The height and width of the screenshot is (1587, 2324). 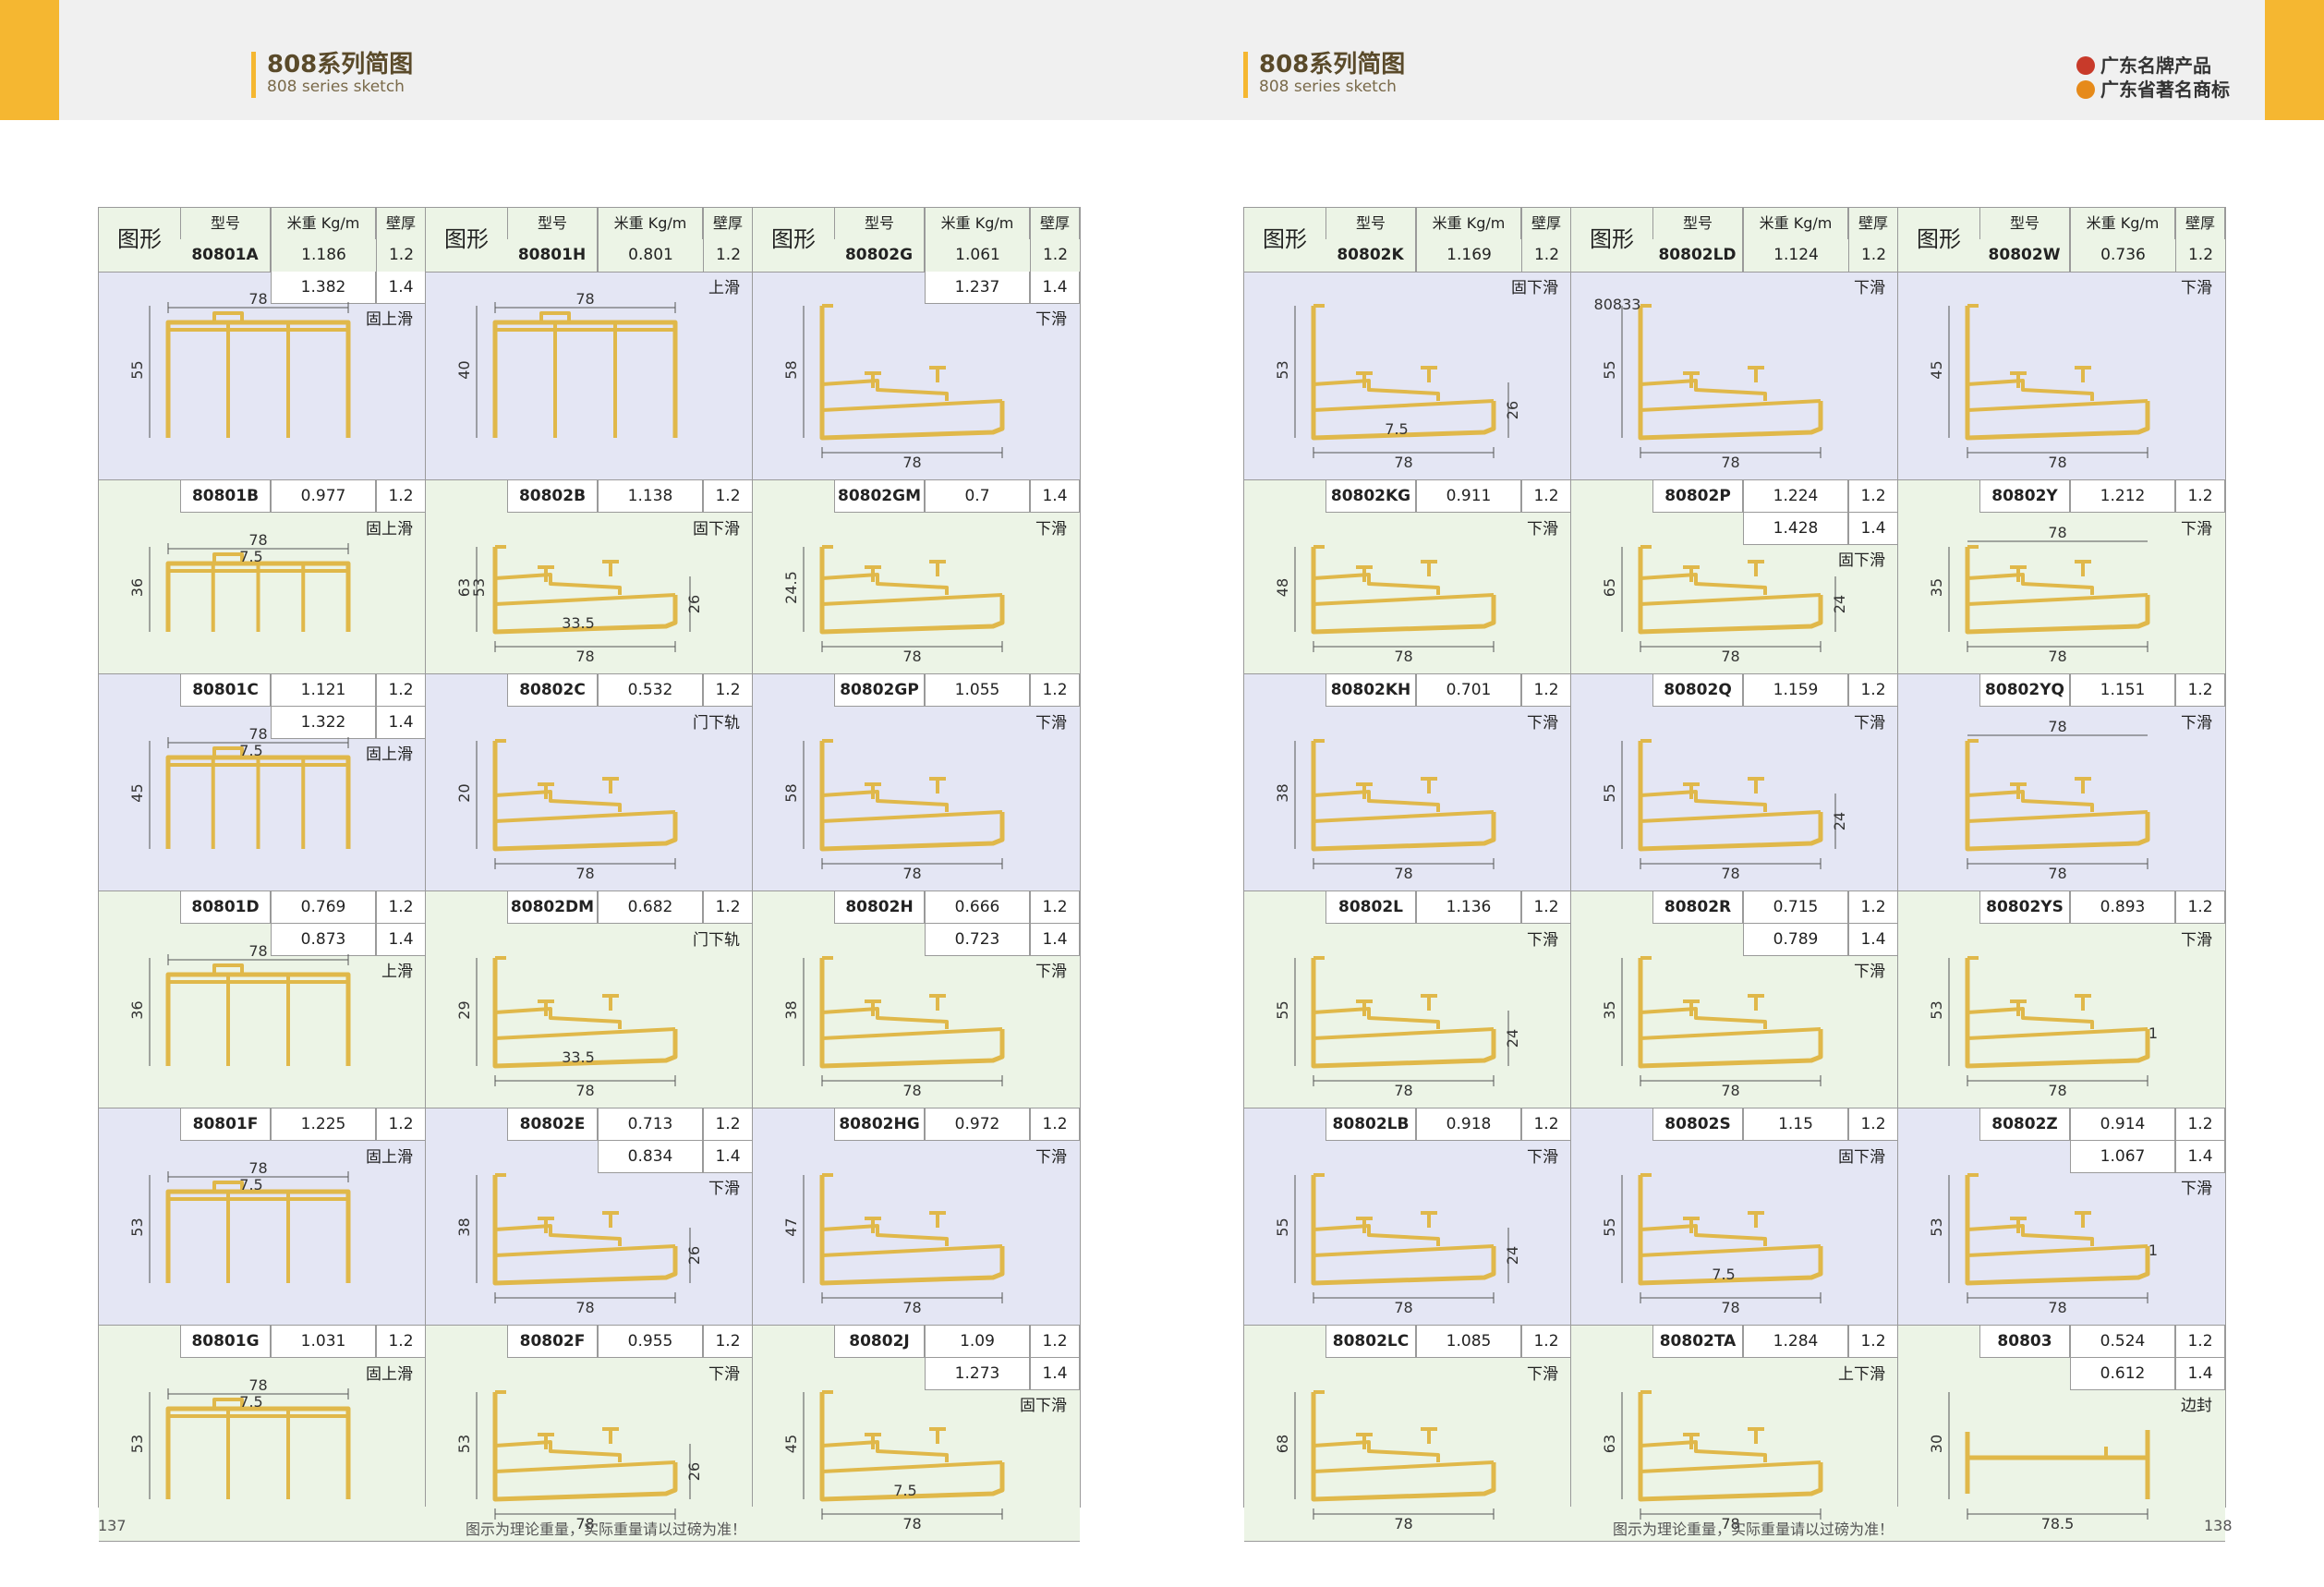 I want to click on dimension-label: 7.5, so click(x=250, y=556).